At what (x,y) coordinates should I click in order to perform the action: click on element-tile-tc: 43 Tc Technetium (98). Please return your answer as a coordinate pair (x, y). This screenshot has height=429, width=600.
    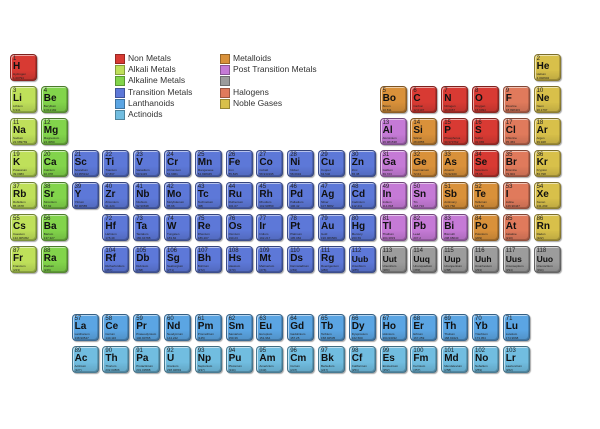
    Looking at the image, I should click on (208, 195).